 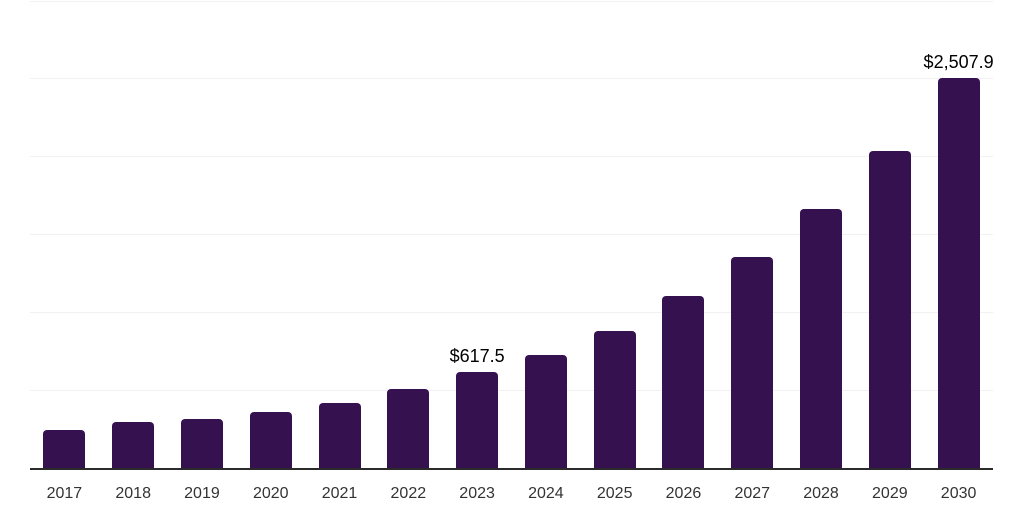 What do you see at coordinates (270, 439) in the screenshot?
I see `bar-2020` at bounding box center [270, 439].